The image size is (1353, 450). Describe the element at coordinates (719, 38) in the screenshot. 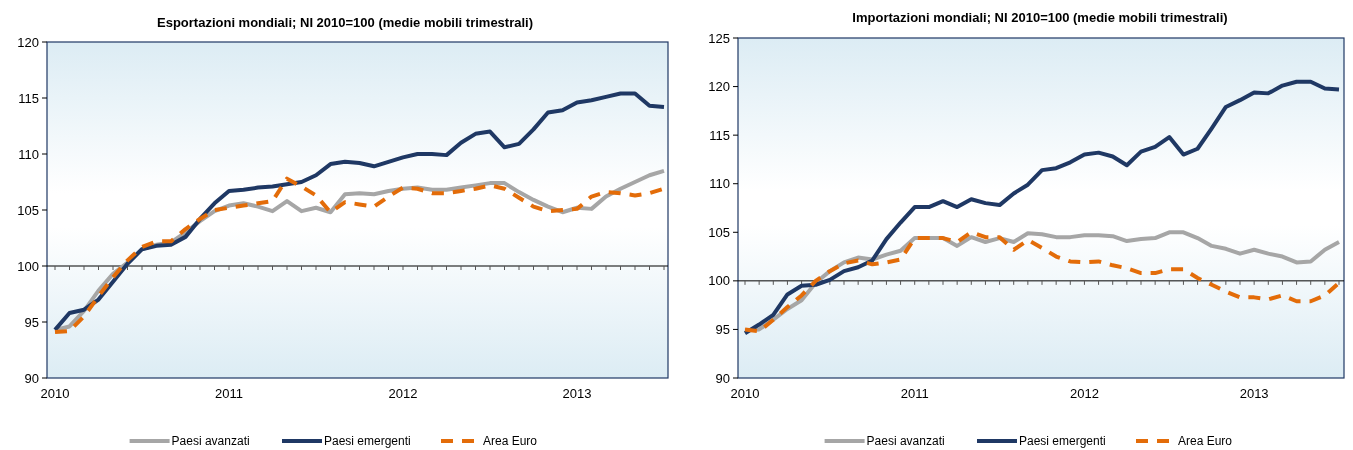

I see `y-tick-label: 125` at that location.